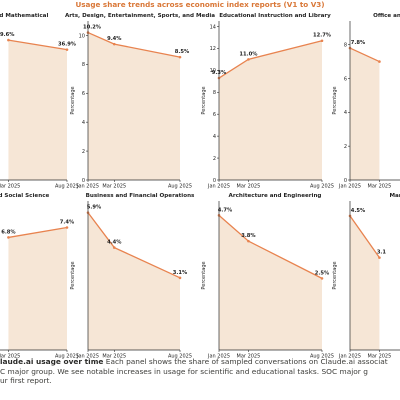  I want to click on y-tick-label: 14, so click(213, 27).